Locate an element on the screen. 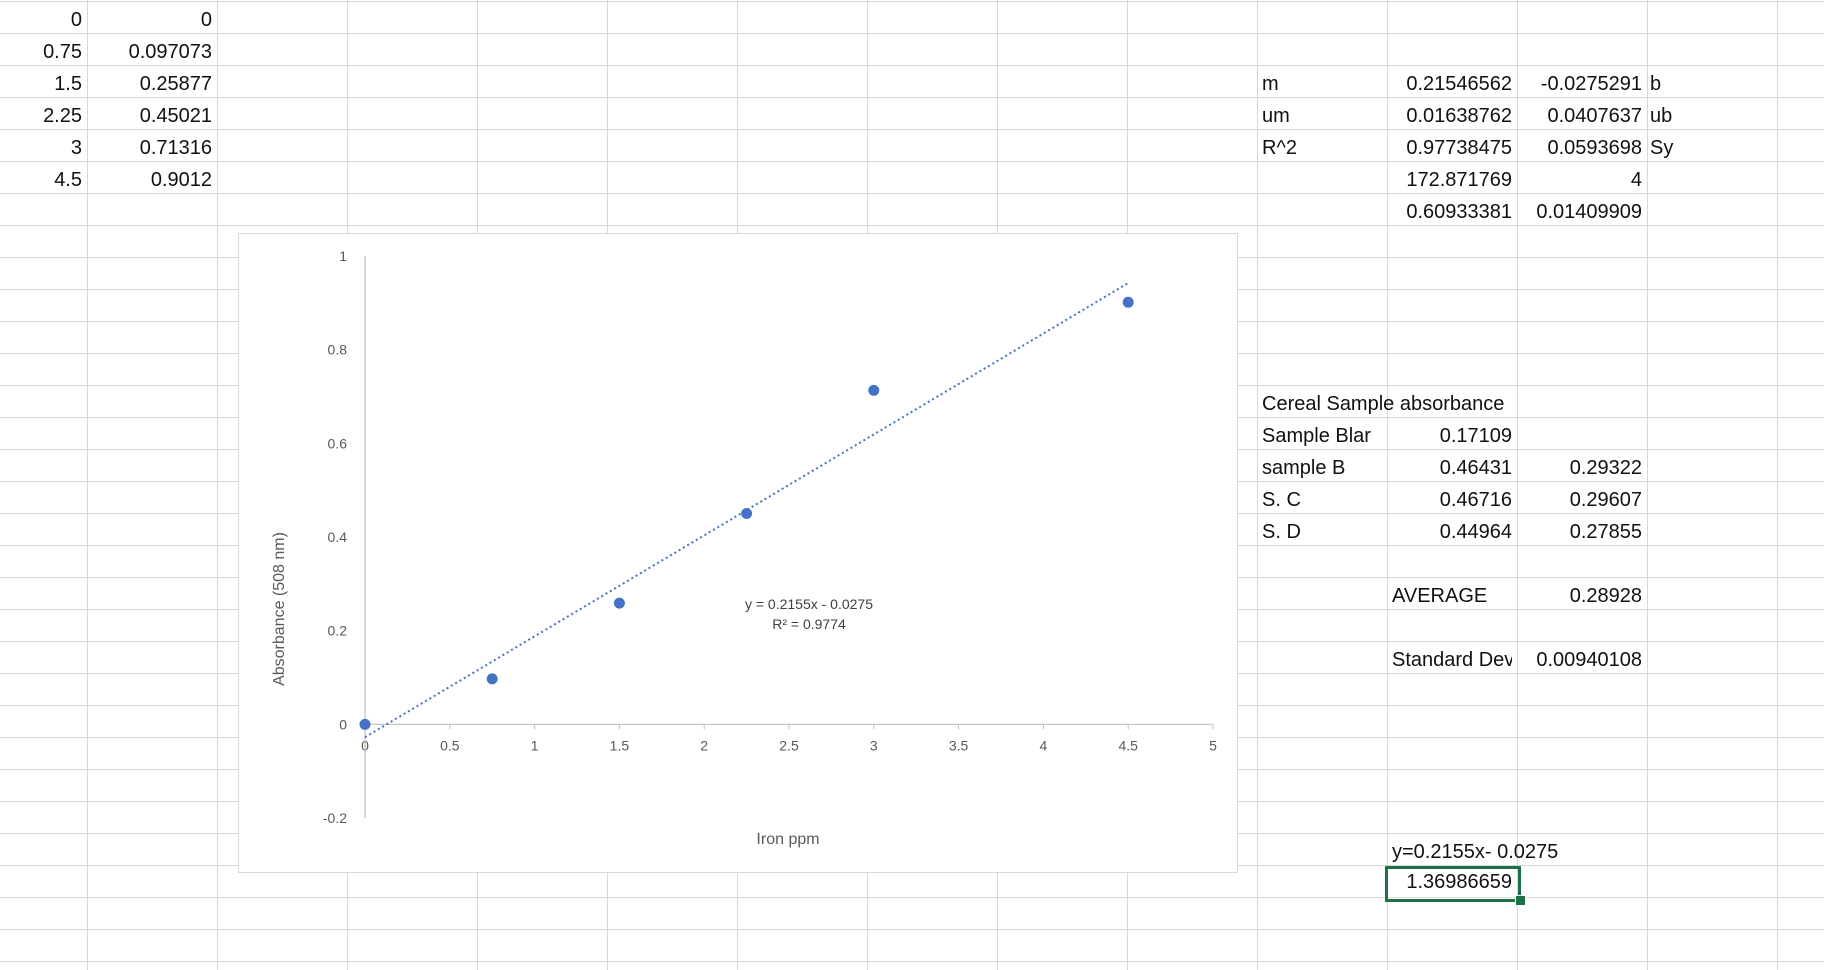  x-tick-label: 3 is located at coordinates (874, 745).